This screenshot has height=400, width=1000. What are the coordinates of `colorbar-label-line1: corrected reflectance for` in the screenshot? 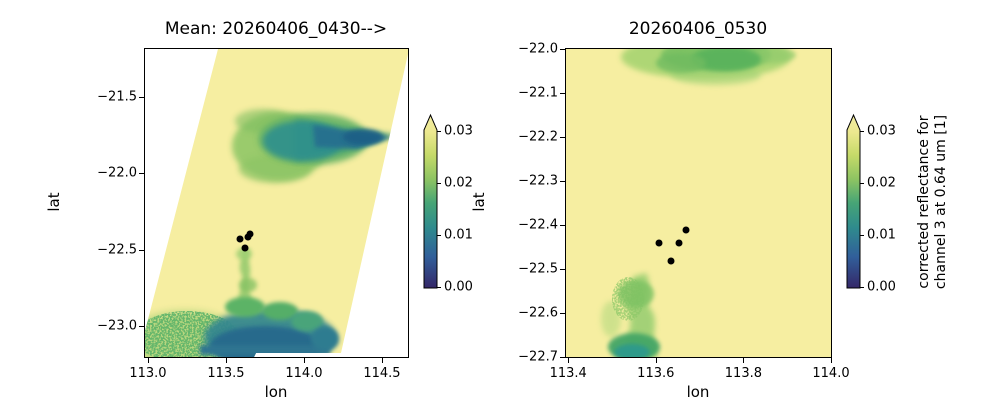 It's located at (924, 202).